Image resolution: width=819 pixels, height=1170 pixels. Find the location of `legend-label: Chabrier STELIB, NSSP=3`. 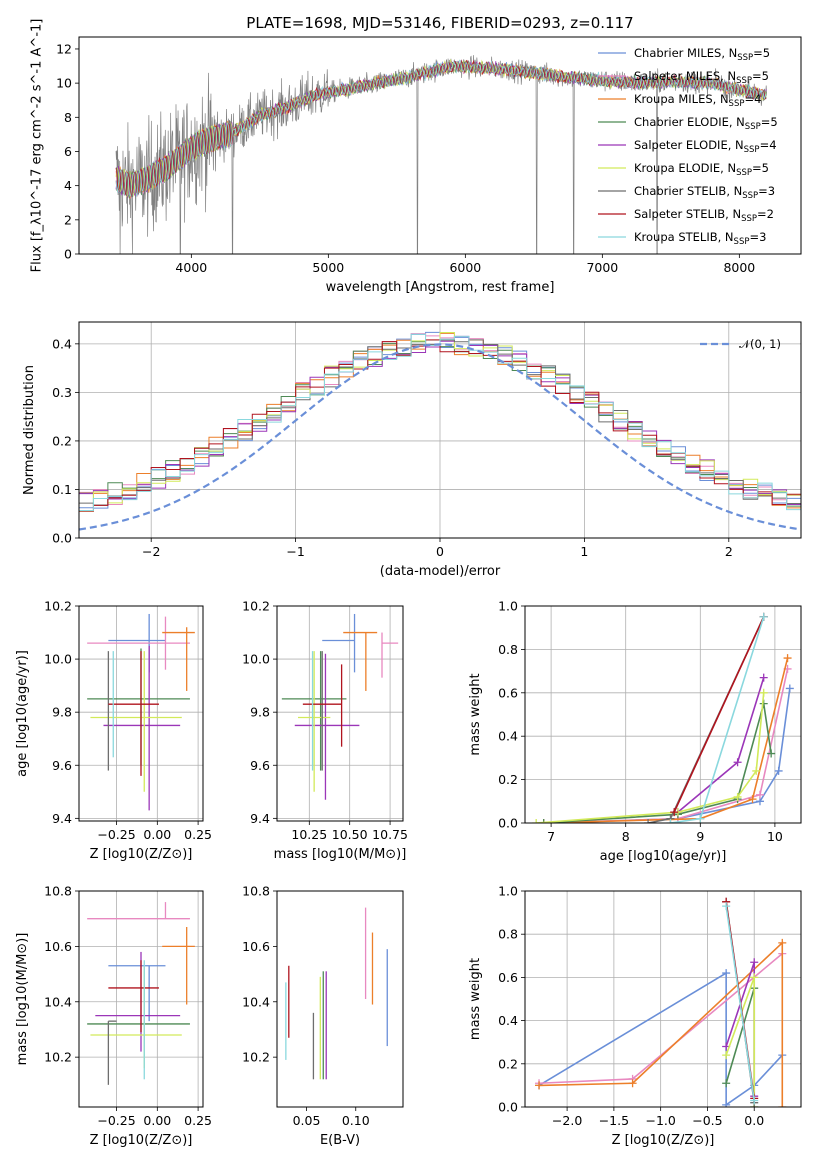

legend-label: Chabrier STELIB, NSSP=3 is located at coordinates (704, 192).